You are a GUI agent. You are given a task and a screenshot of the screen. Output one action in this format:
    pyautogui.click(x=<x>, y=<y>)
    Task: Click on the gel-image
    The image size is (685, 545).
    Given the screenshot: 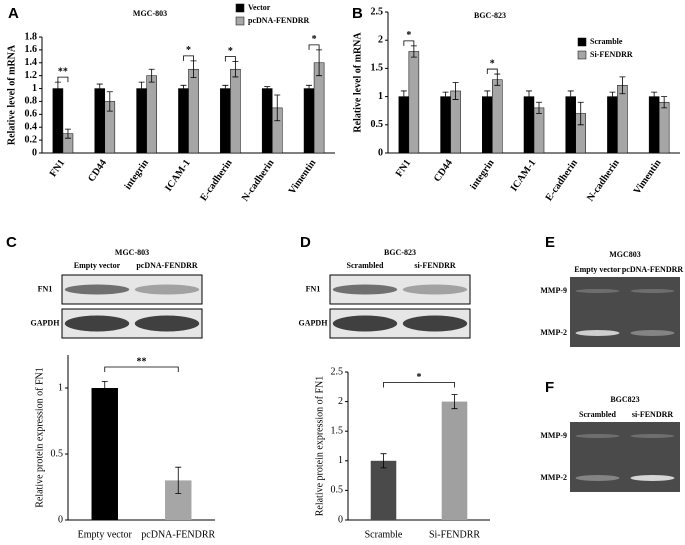 What is the action you would take?
    pyautogui.click(x=625, y=457)
    